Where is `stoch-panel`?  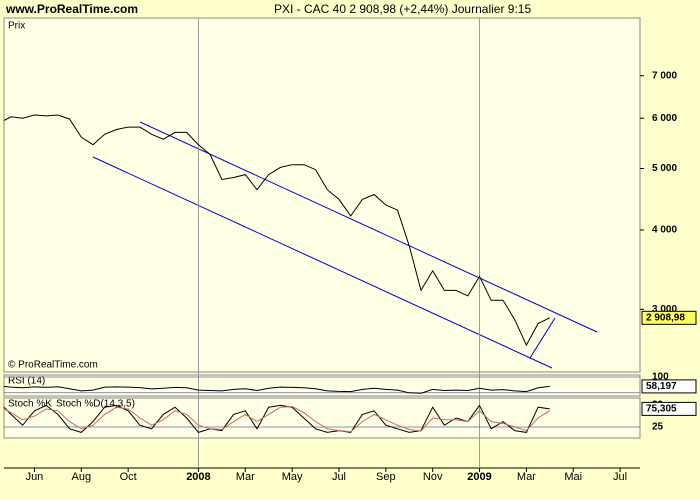 stoch-panel is located at coordinates (322, 418).